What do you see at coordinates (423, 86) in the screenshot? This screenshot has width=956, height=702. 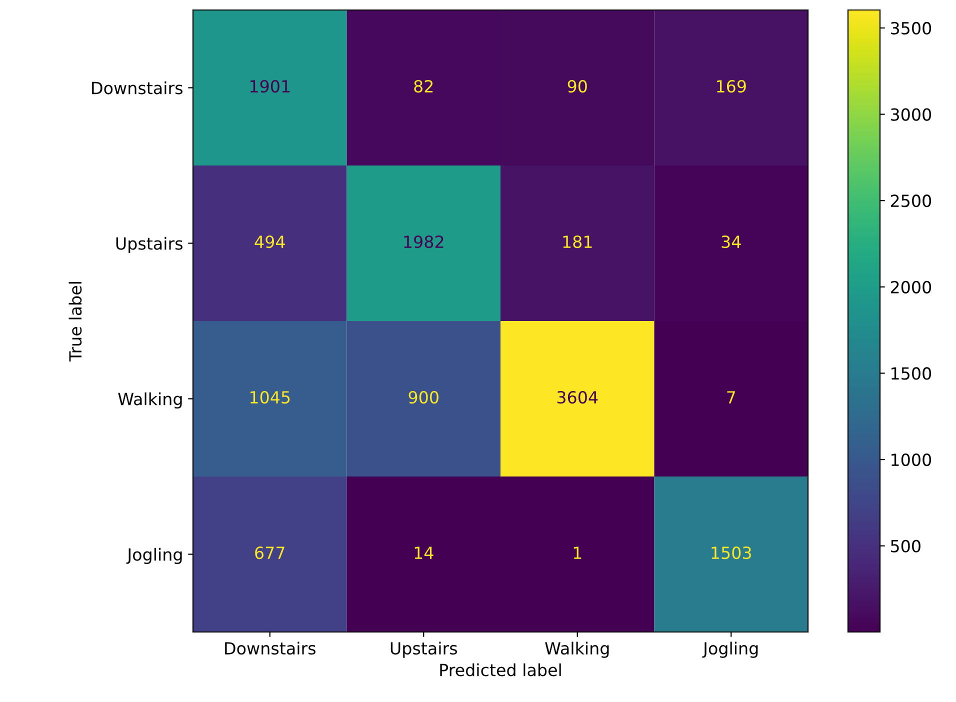 I see `data-label: 82` at bounding box center [423, 86].